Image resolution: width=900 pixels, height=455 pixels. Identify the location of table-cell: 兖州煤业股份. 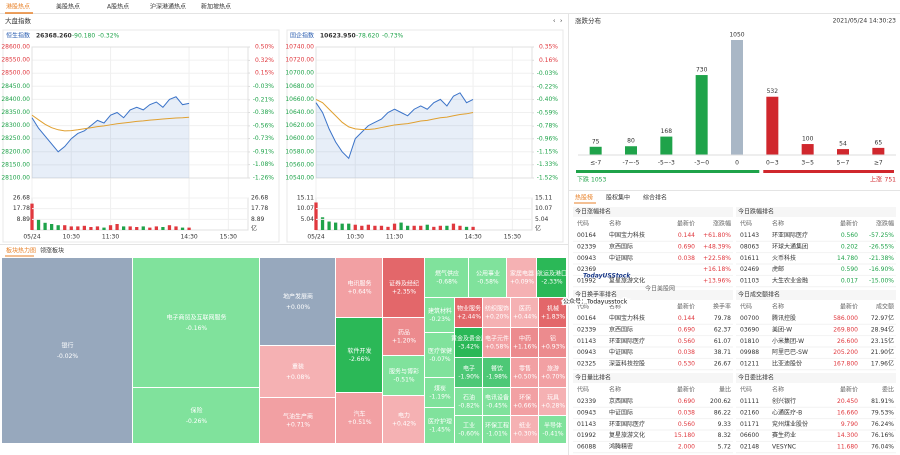
(790, 424).